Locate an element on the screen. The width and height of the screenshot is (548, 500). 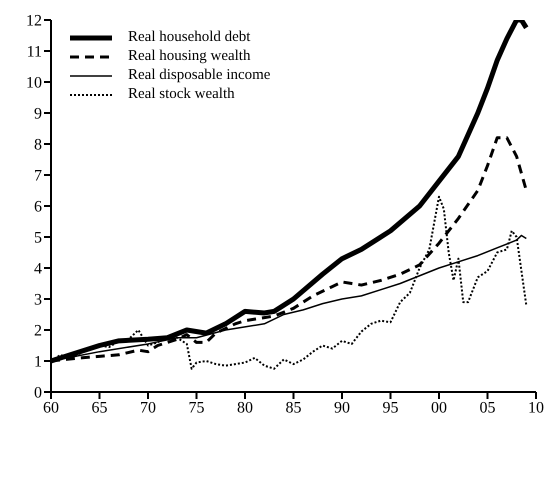
y-tick-label: 3 is located at coordinates (38, 300).